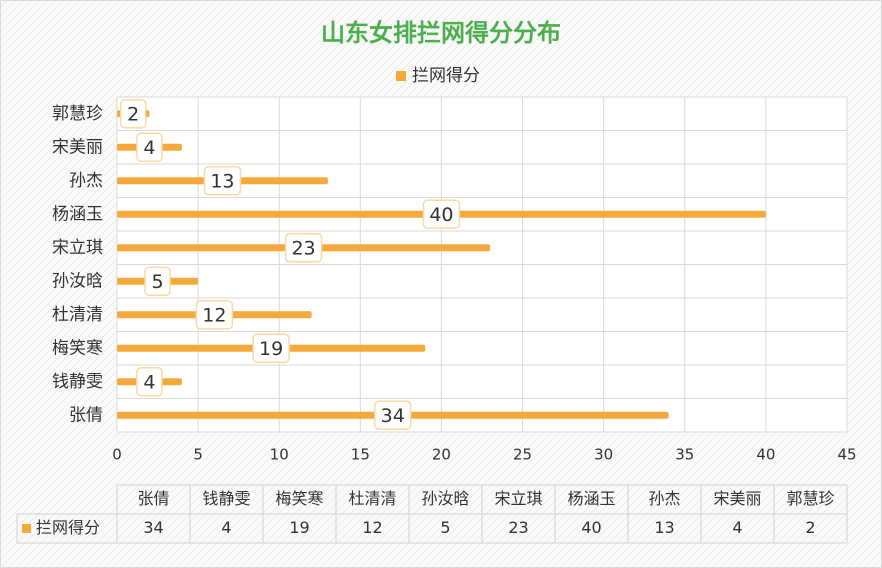 This screenshot has height=568, width=882. Describe the element at coordinates (445, 498) in the screenshot. I see `table-header: 孙汝晗` at that location.